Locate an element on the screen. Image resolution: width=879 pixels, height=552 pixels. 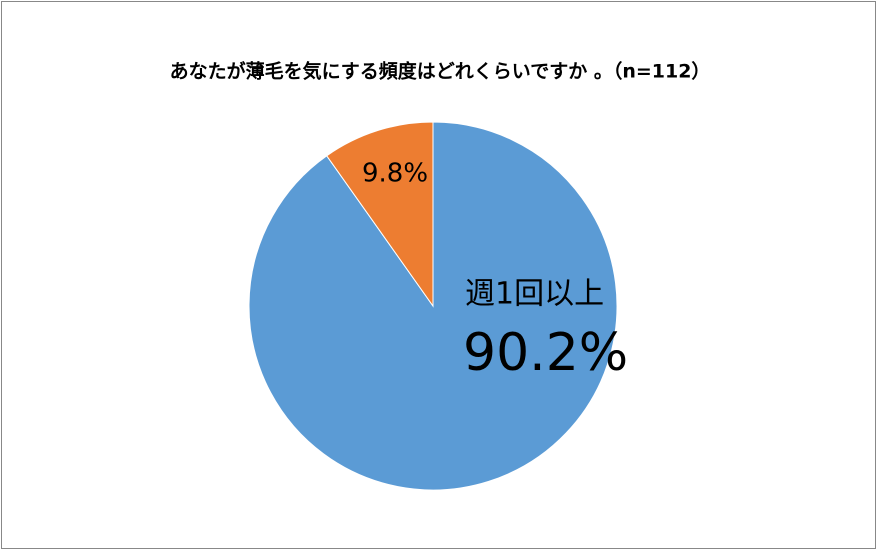
pie-slice is located at coordinates (380, 214).